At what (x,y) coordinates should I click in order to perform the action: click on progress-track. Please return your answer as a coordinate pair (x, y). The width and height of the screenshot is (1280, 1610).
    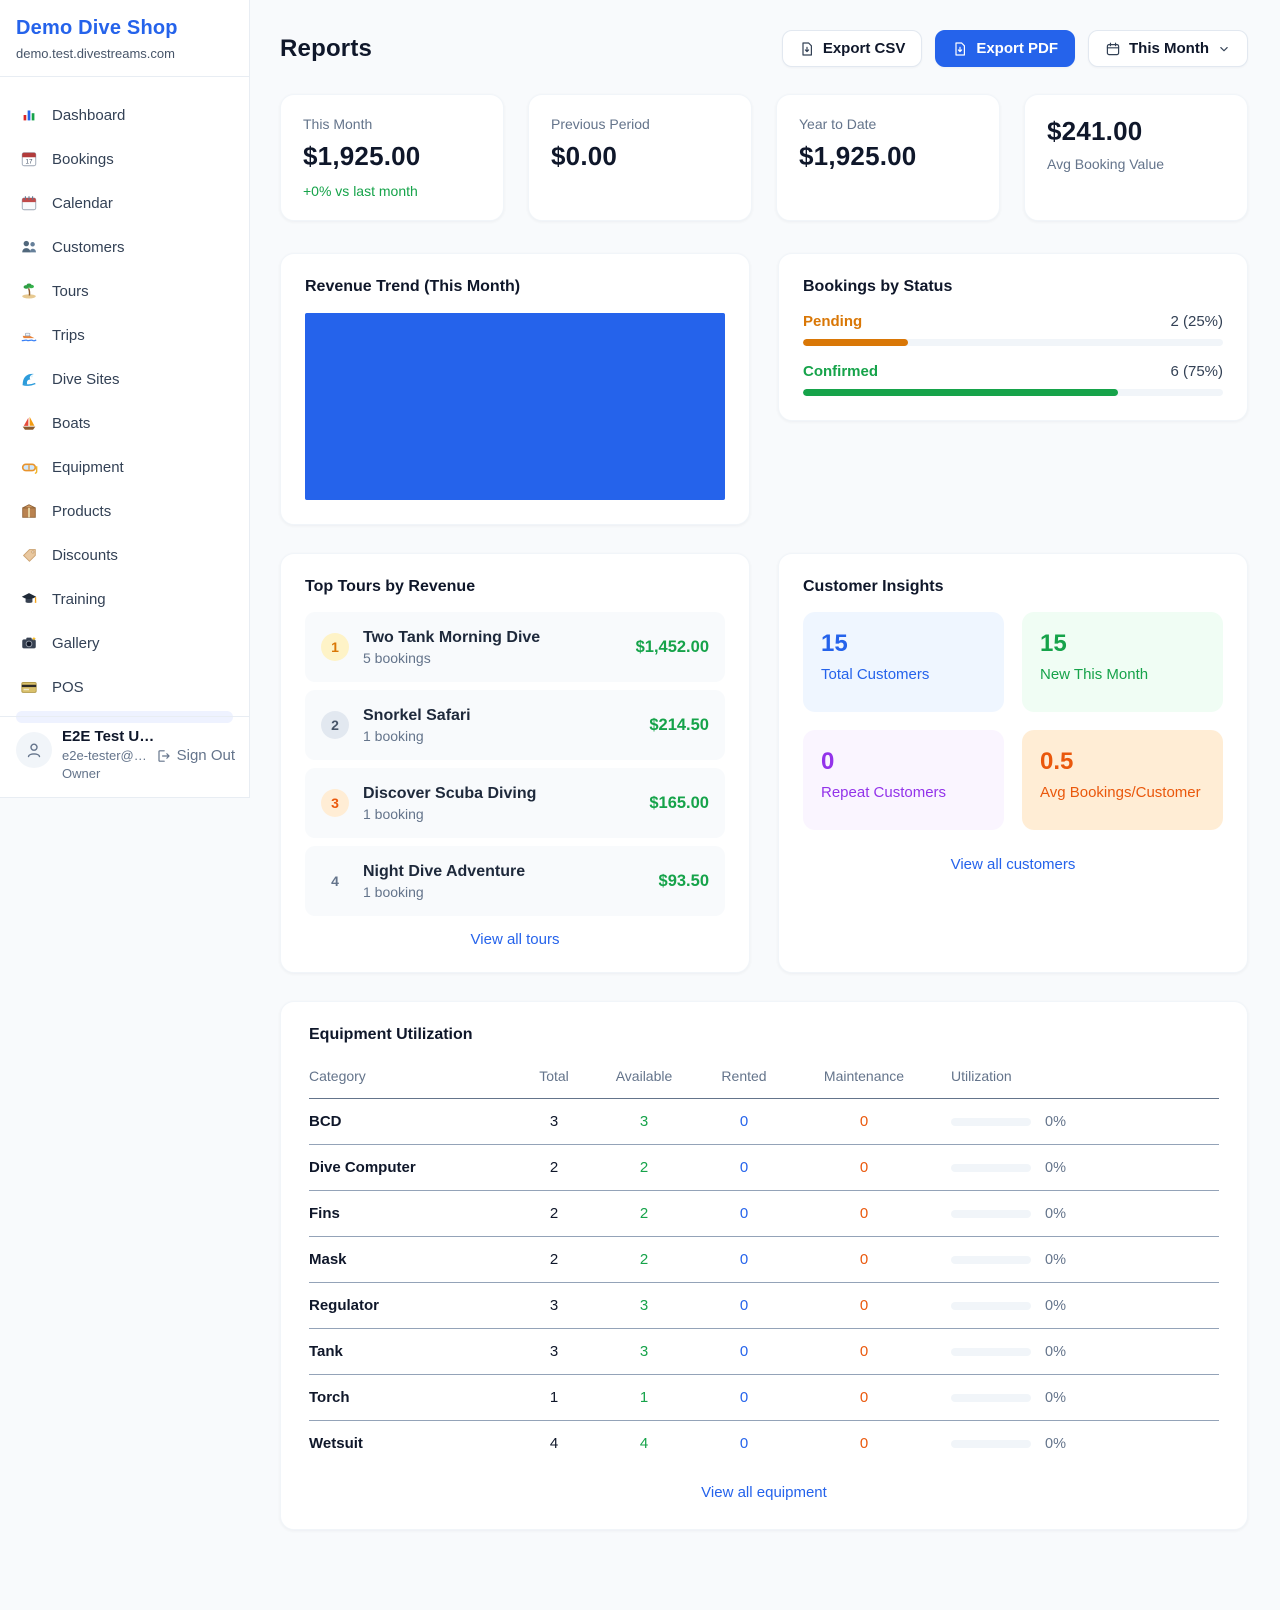
    Looking at the image, I should click on (1013, 342).